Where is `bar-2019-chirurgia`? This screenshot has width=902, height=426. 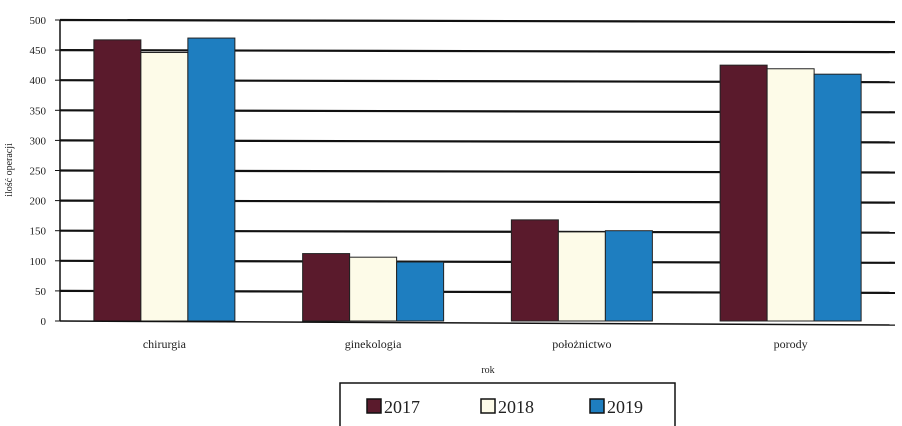
bar-2019-chirurgia is located at coordinates (211, 179).